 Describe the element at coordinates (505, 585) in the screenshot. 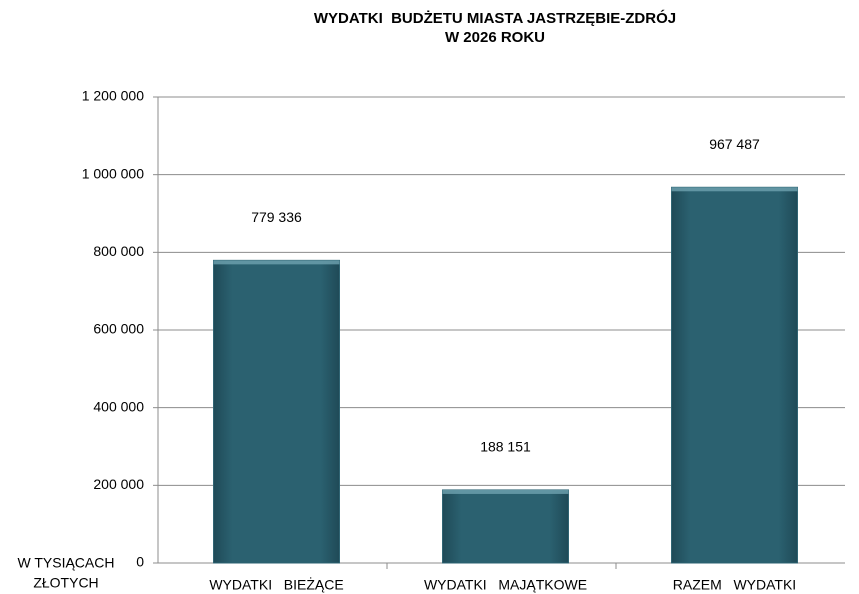

I see `x-tick-label: WYDATKI MAJĄTKOWE` at that location.